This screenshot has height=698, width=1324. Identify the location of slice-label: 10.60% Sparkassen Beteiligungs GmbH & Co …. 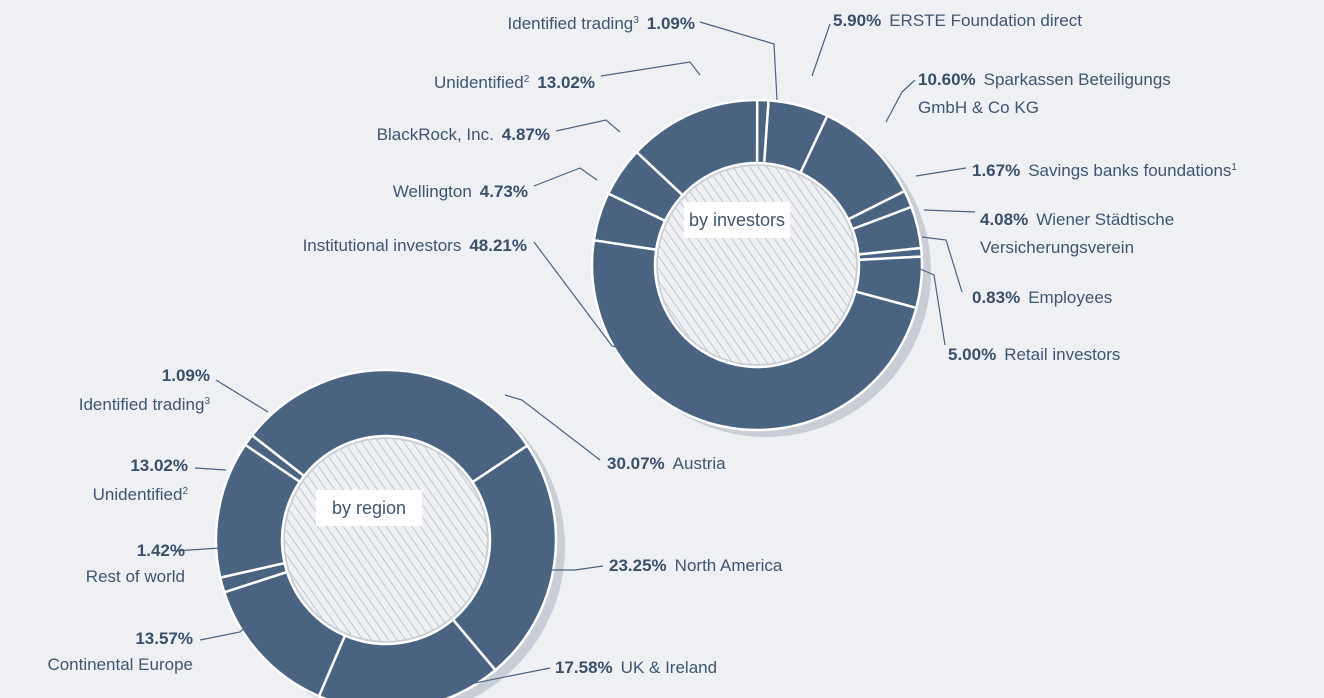
(1068, 94).